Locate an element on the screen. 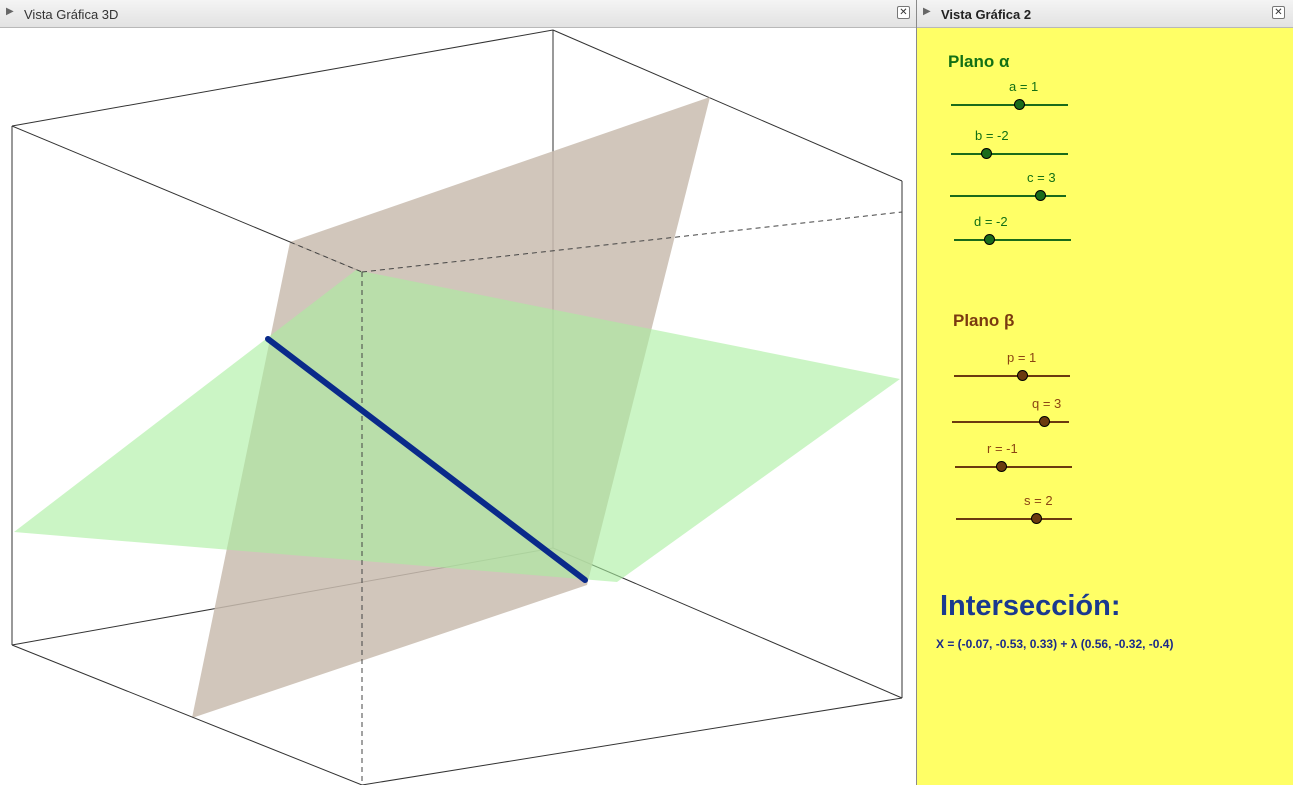 This screenshot has width=1293, height=785. slider-a: a = 1 is located at coordinates (1009, 99).